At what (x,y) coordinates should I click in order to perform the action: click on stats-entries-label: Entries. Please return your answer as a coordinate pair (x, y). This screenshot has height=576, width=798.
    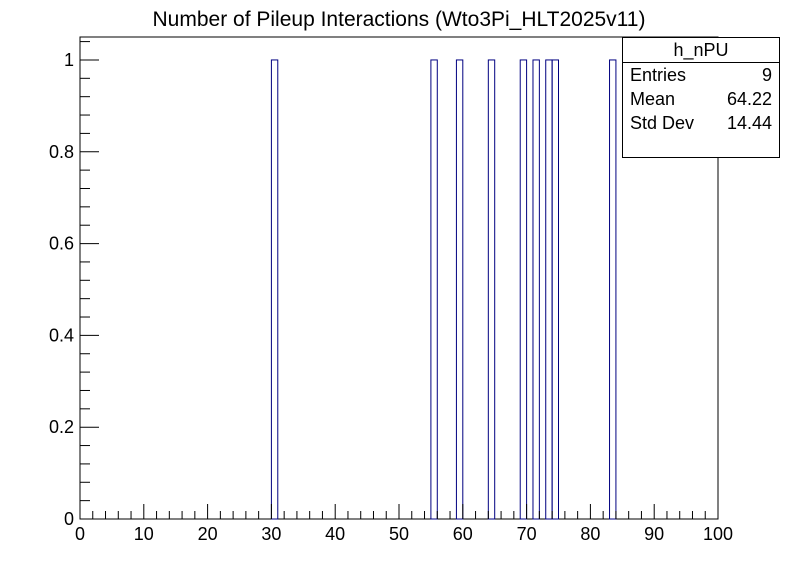
    Looking at the image, I should click on (658, 75).